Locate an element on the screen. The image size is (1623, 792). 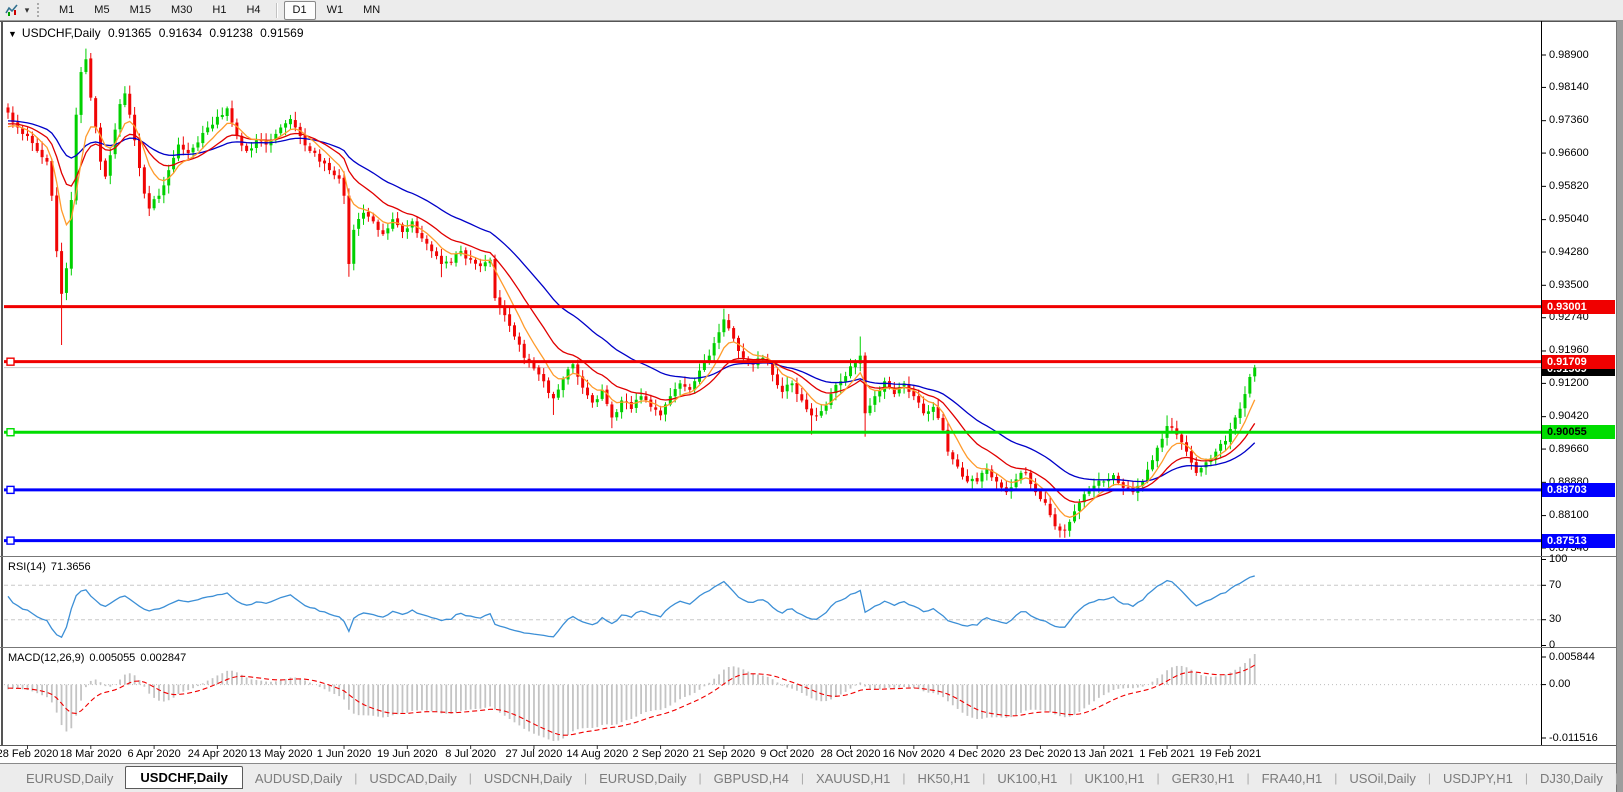
window-edge is located at coordinates (1619, 406).